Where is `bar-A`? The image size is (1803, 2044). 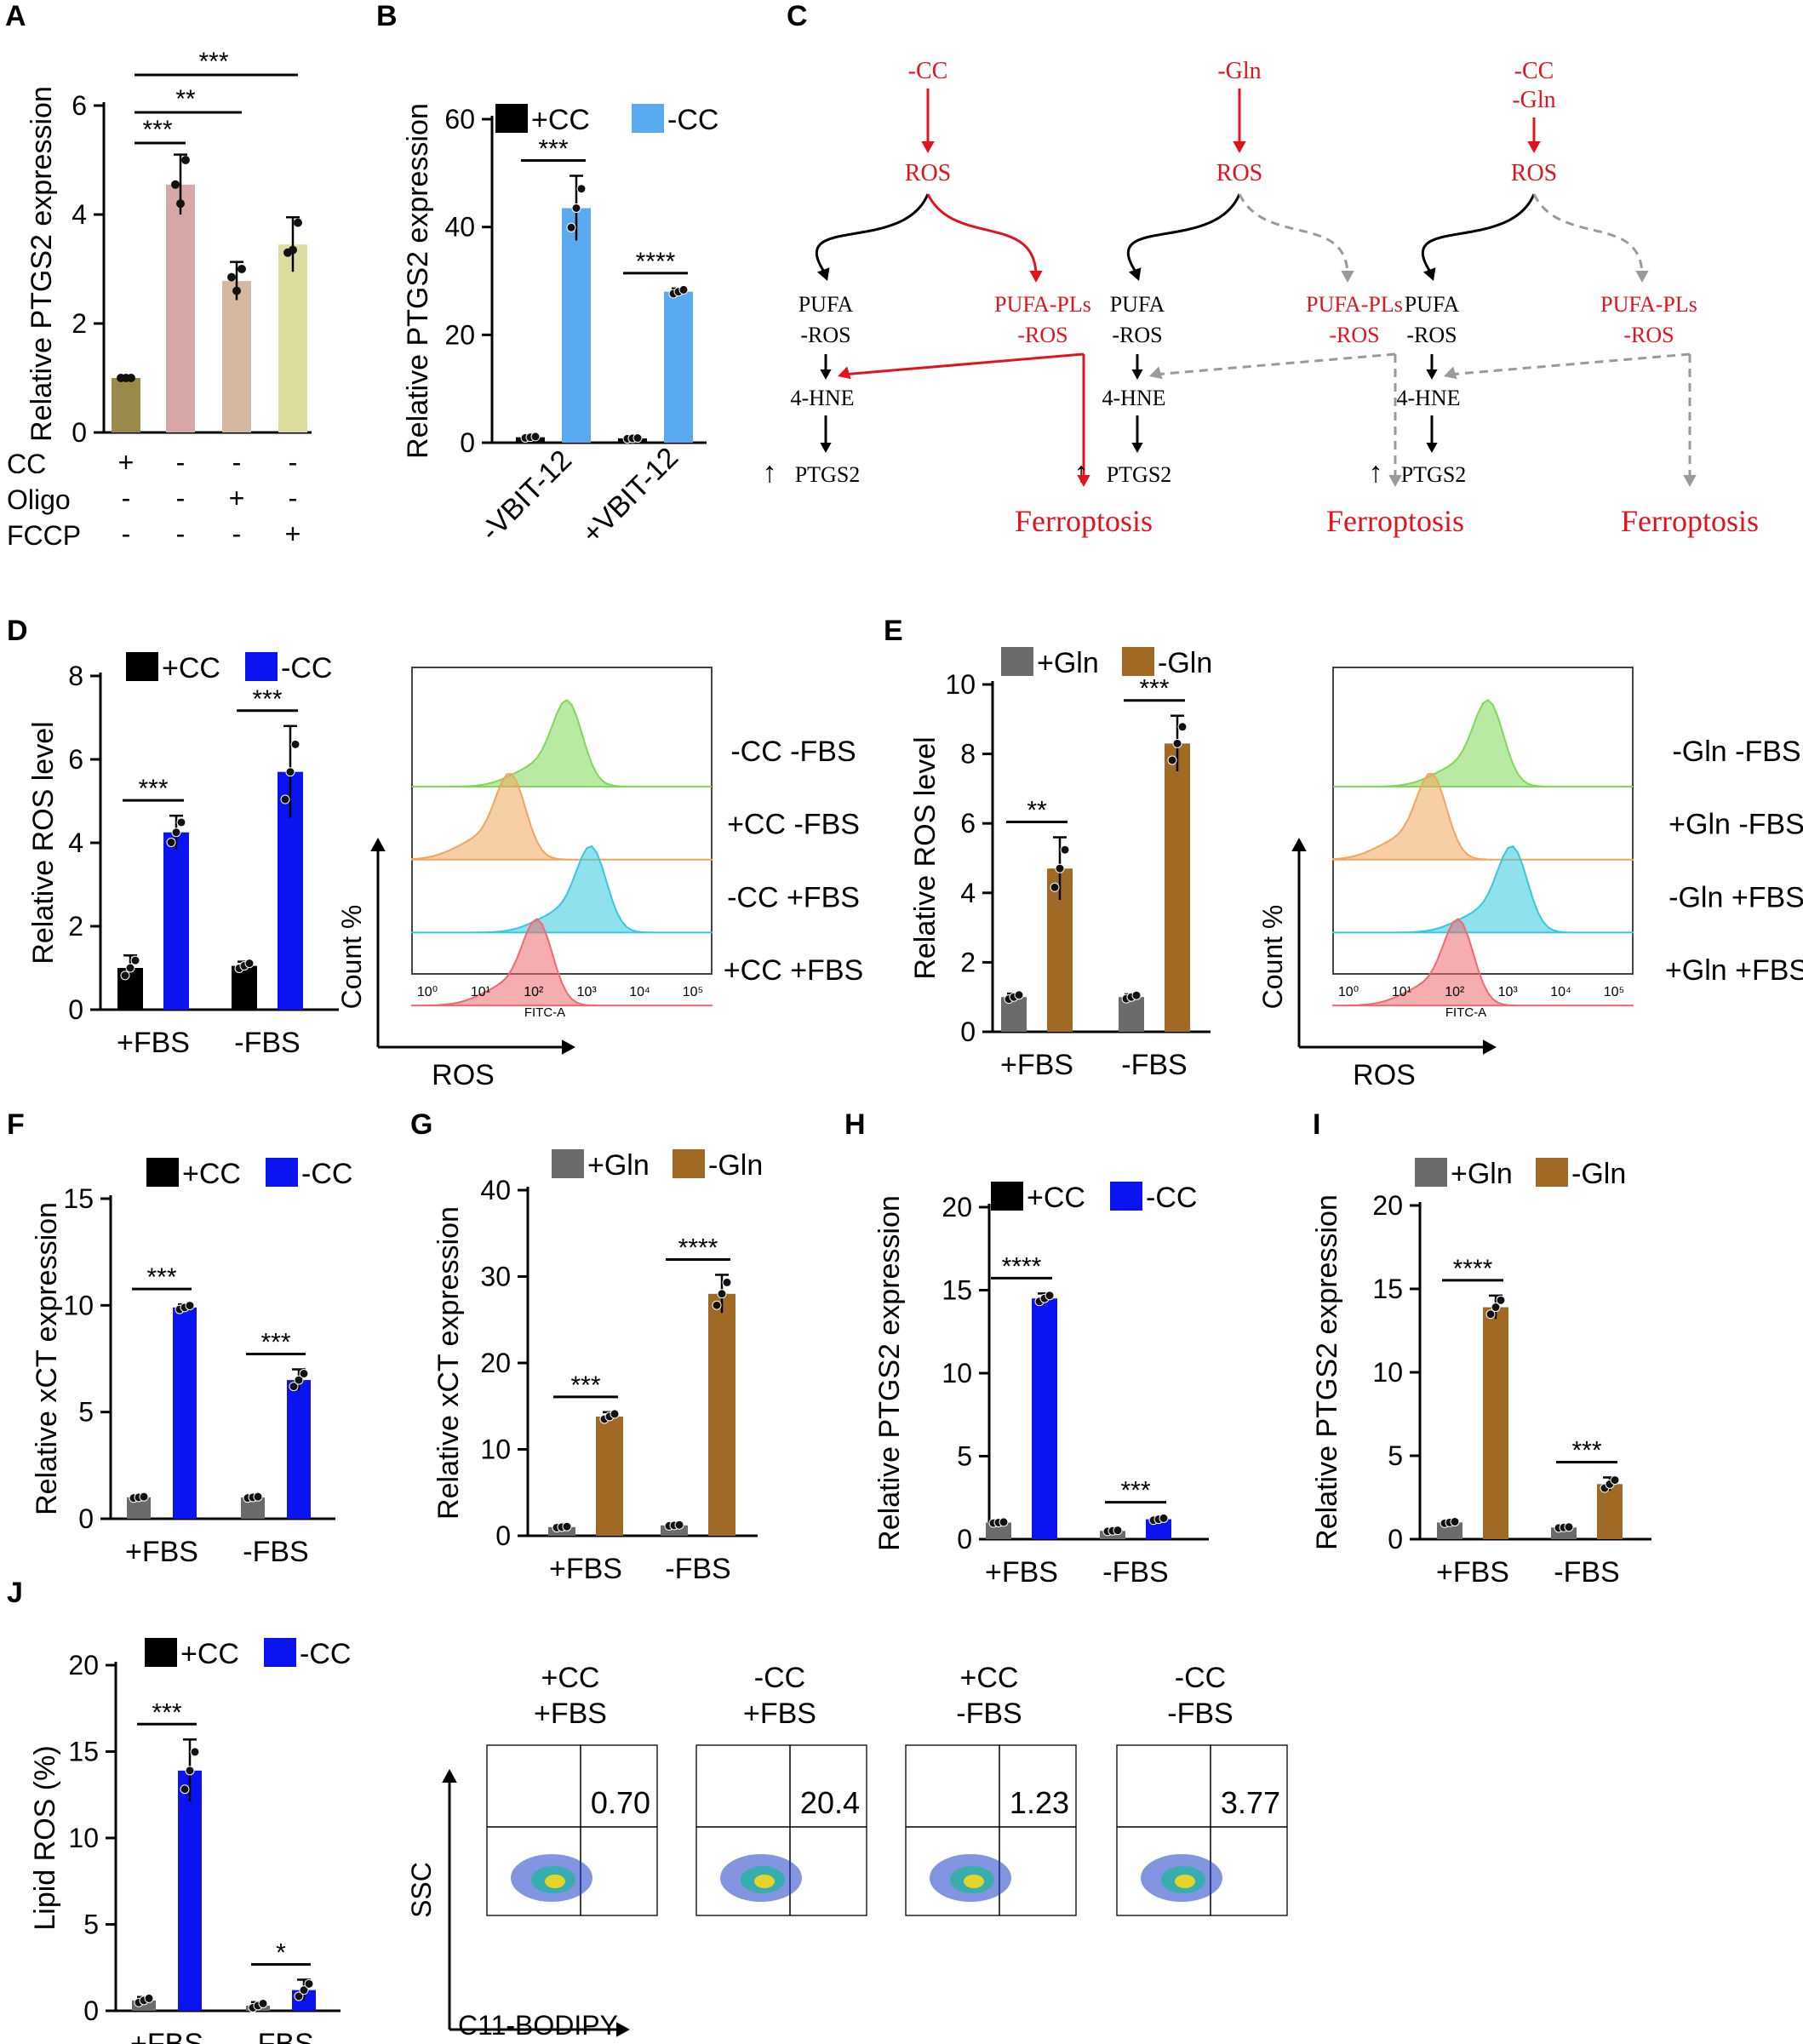 bar-A is located at coordinates (236, 356).